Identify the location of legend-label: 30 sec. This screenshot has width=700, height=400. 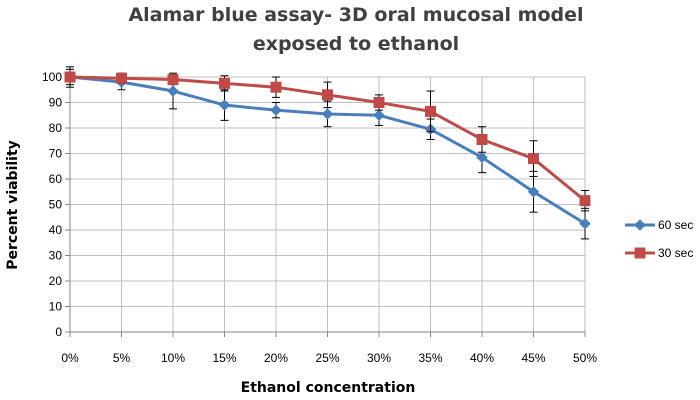
(675, 253).